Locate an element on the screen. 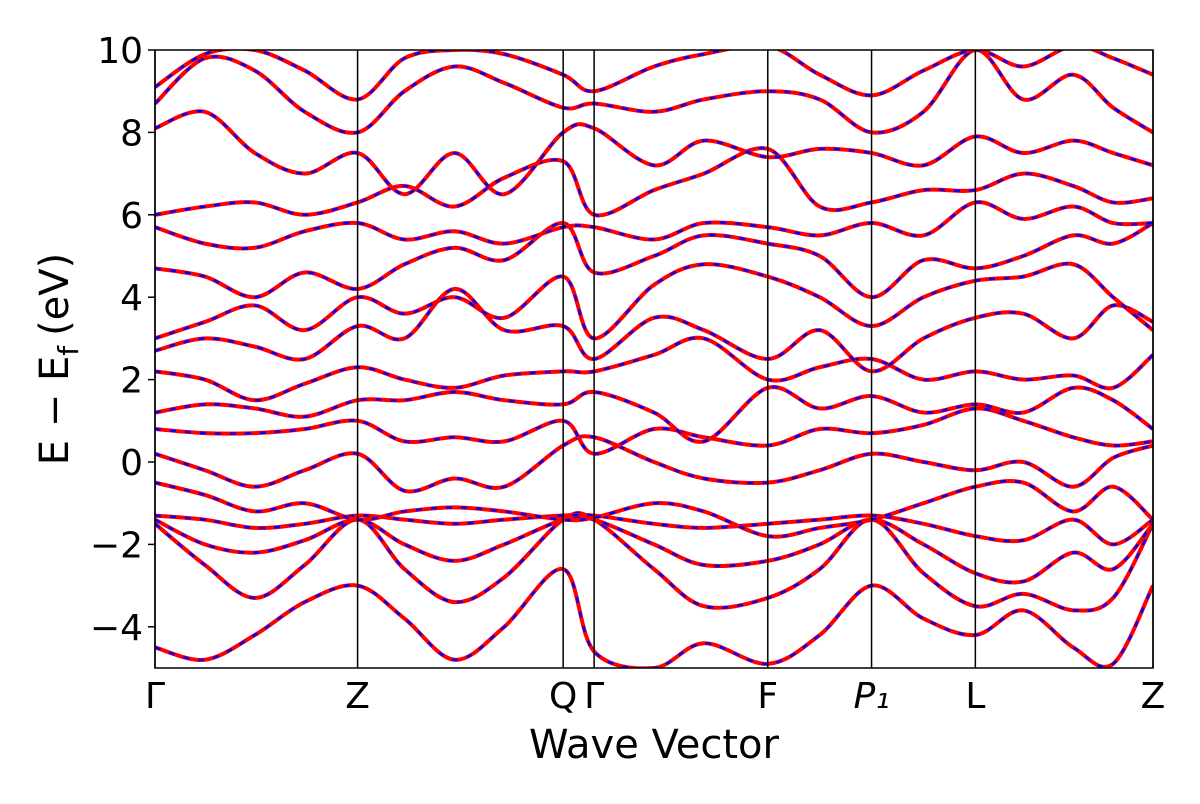  y-axis-title-unit: (eV) is located at coordinates (55, 294).